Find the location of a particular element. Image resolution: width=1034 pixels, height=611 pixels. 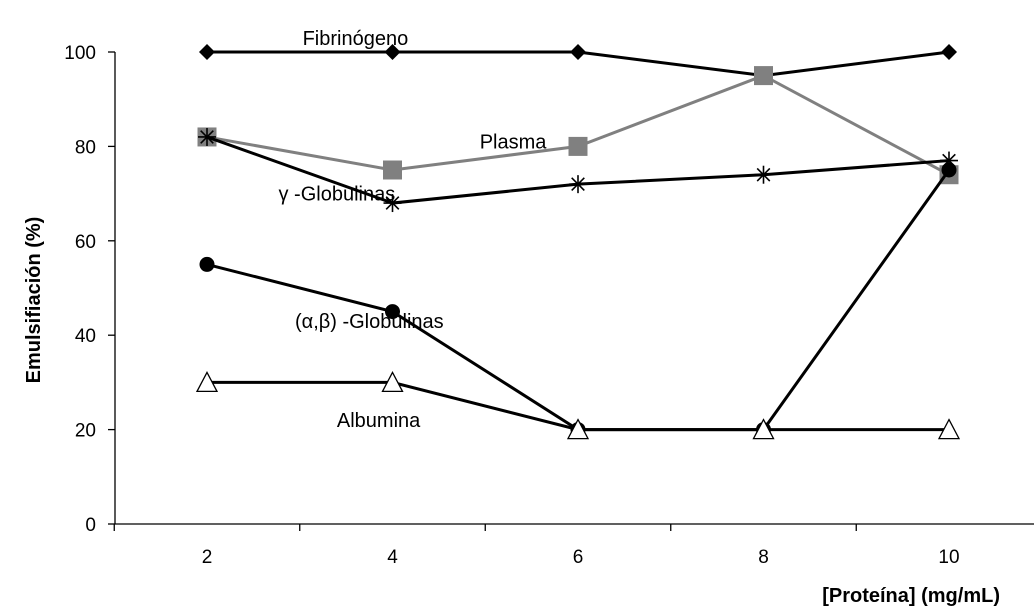

series-label: (α,β) -Globulinas is located at coordinates (369, 322).